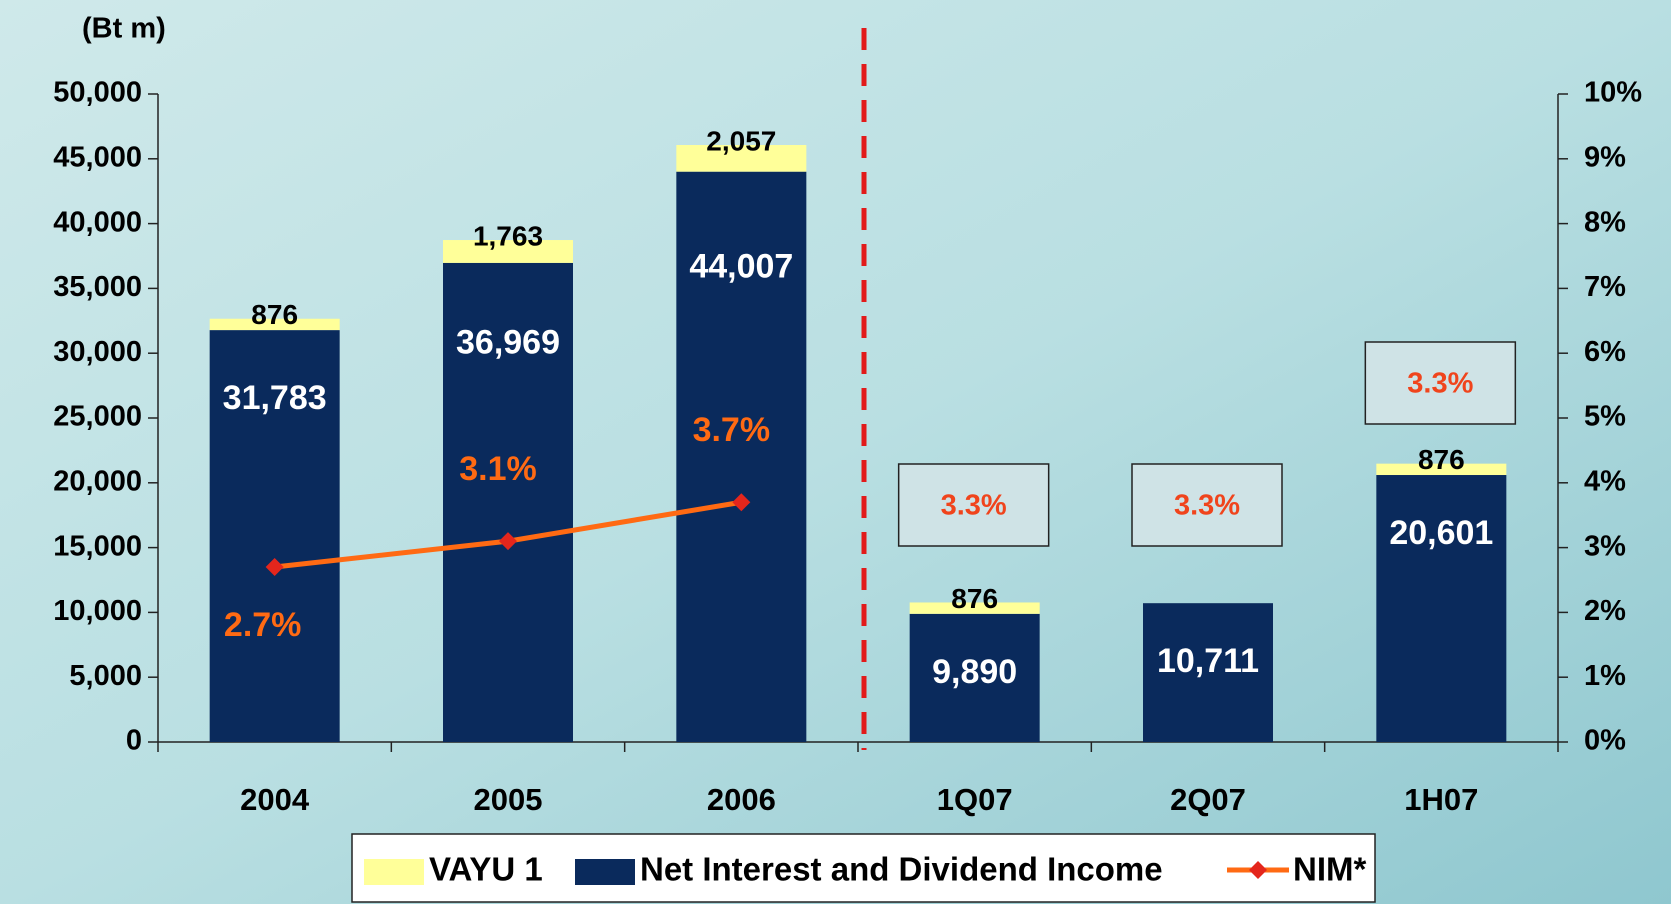 Image resolution: width=1671 pixels, height=904 pixels. I want to click on x-tick-label: 2005, so click(508, 799).